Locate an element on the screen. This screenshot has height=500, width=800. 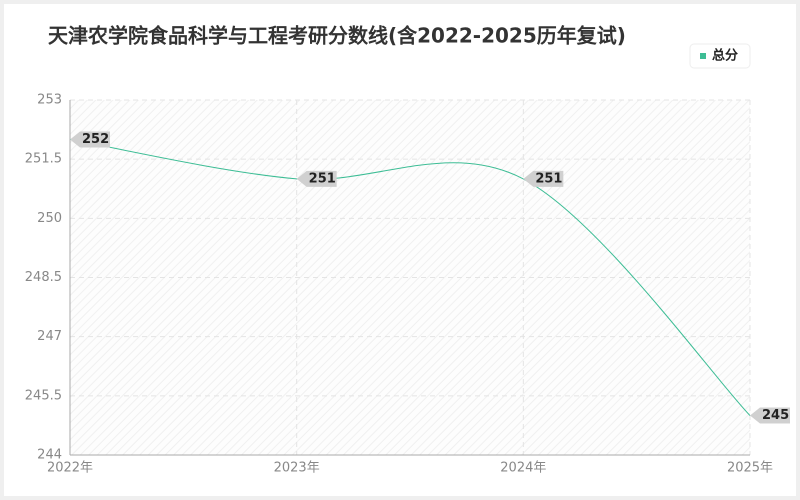
y-tick-label: 244 is located at coordinates (49, 455).